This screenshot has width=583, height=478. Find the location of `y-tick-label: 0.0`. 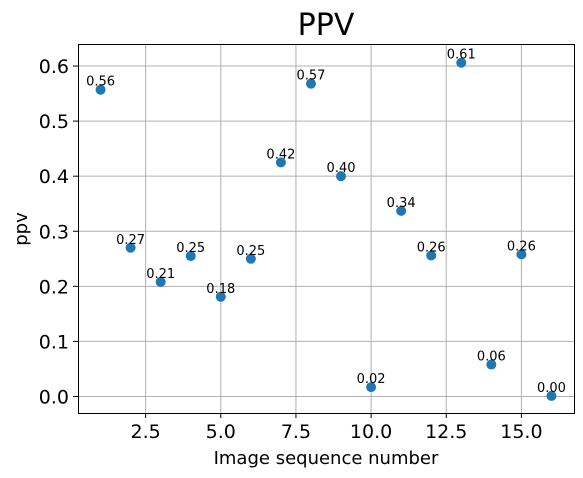

y-tick-label: 0.0 is located at coordinates (54, 397).